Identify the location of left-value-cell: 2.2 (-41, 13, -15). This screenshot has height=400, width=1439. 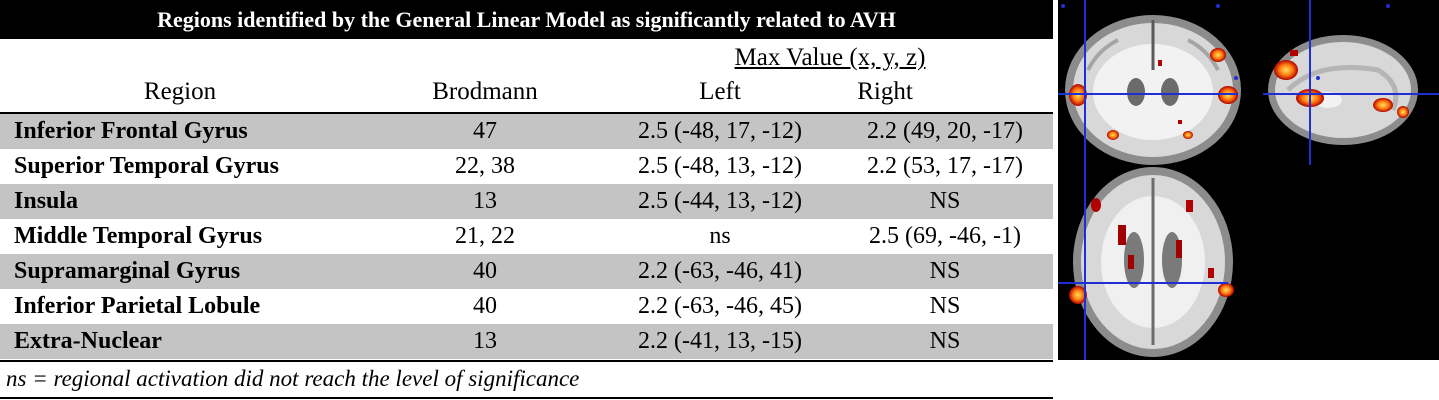
(720, 341).